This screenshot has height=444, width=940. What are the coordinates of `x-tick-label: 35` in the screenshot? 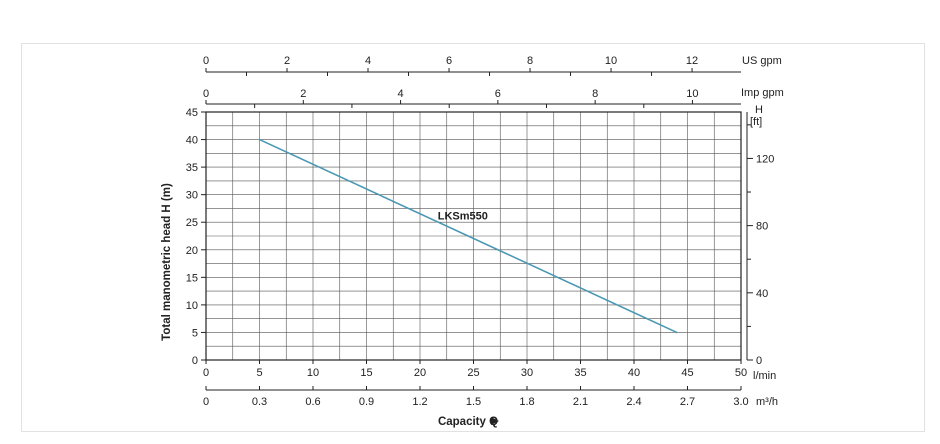 It's located at (580, 373).